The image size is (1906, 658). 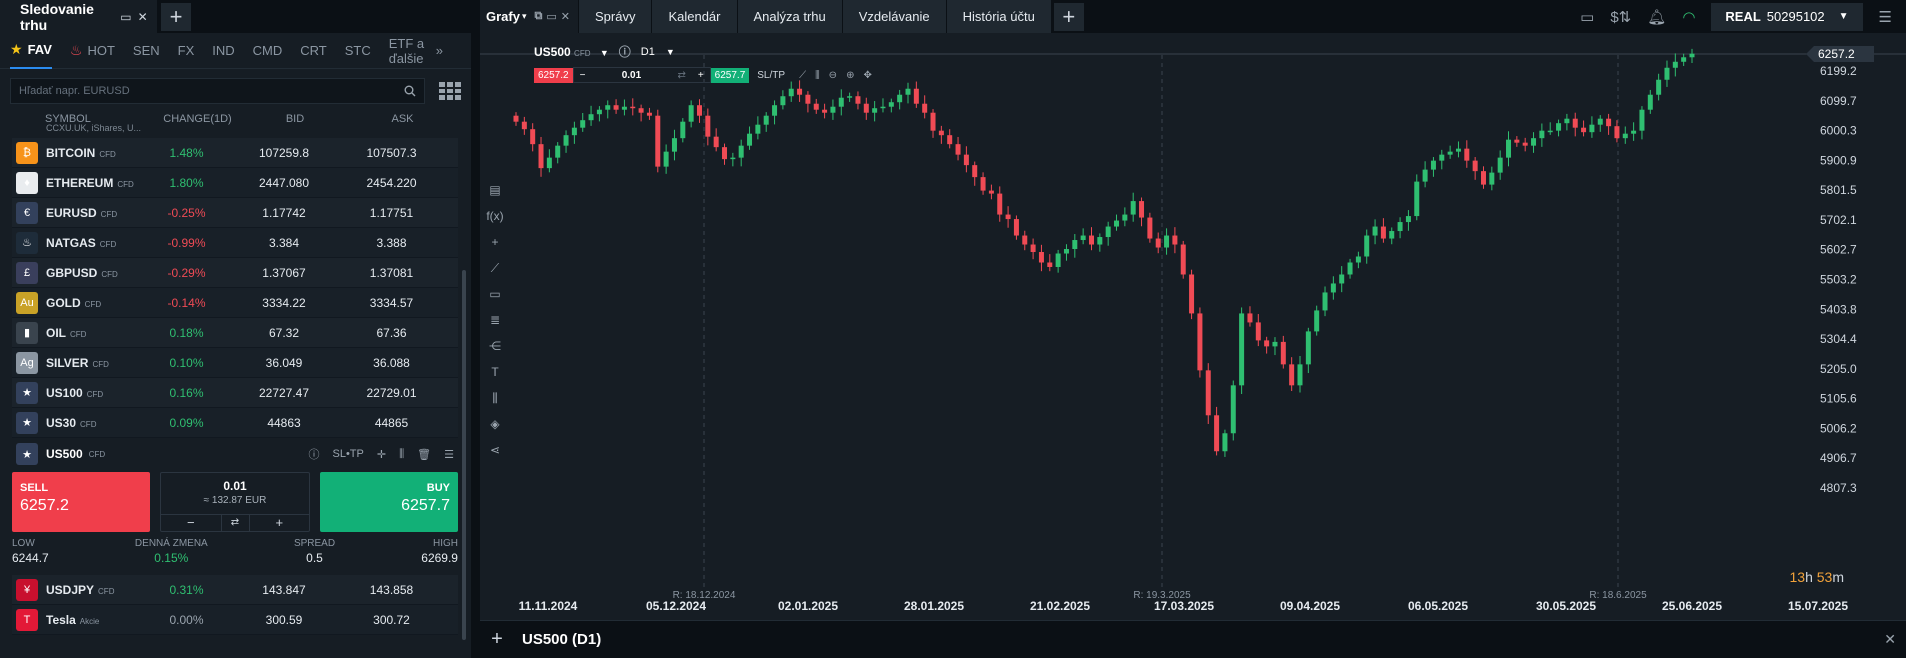 I want to click on share-icon: ⋖, so click(x=495, y=450).